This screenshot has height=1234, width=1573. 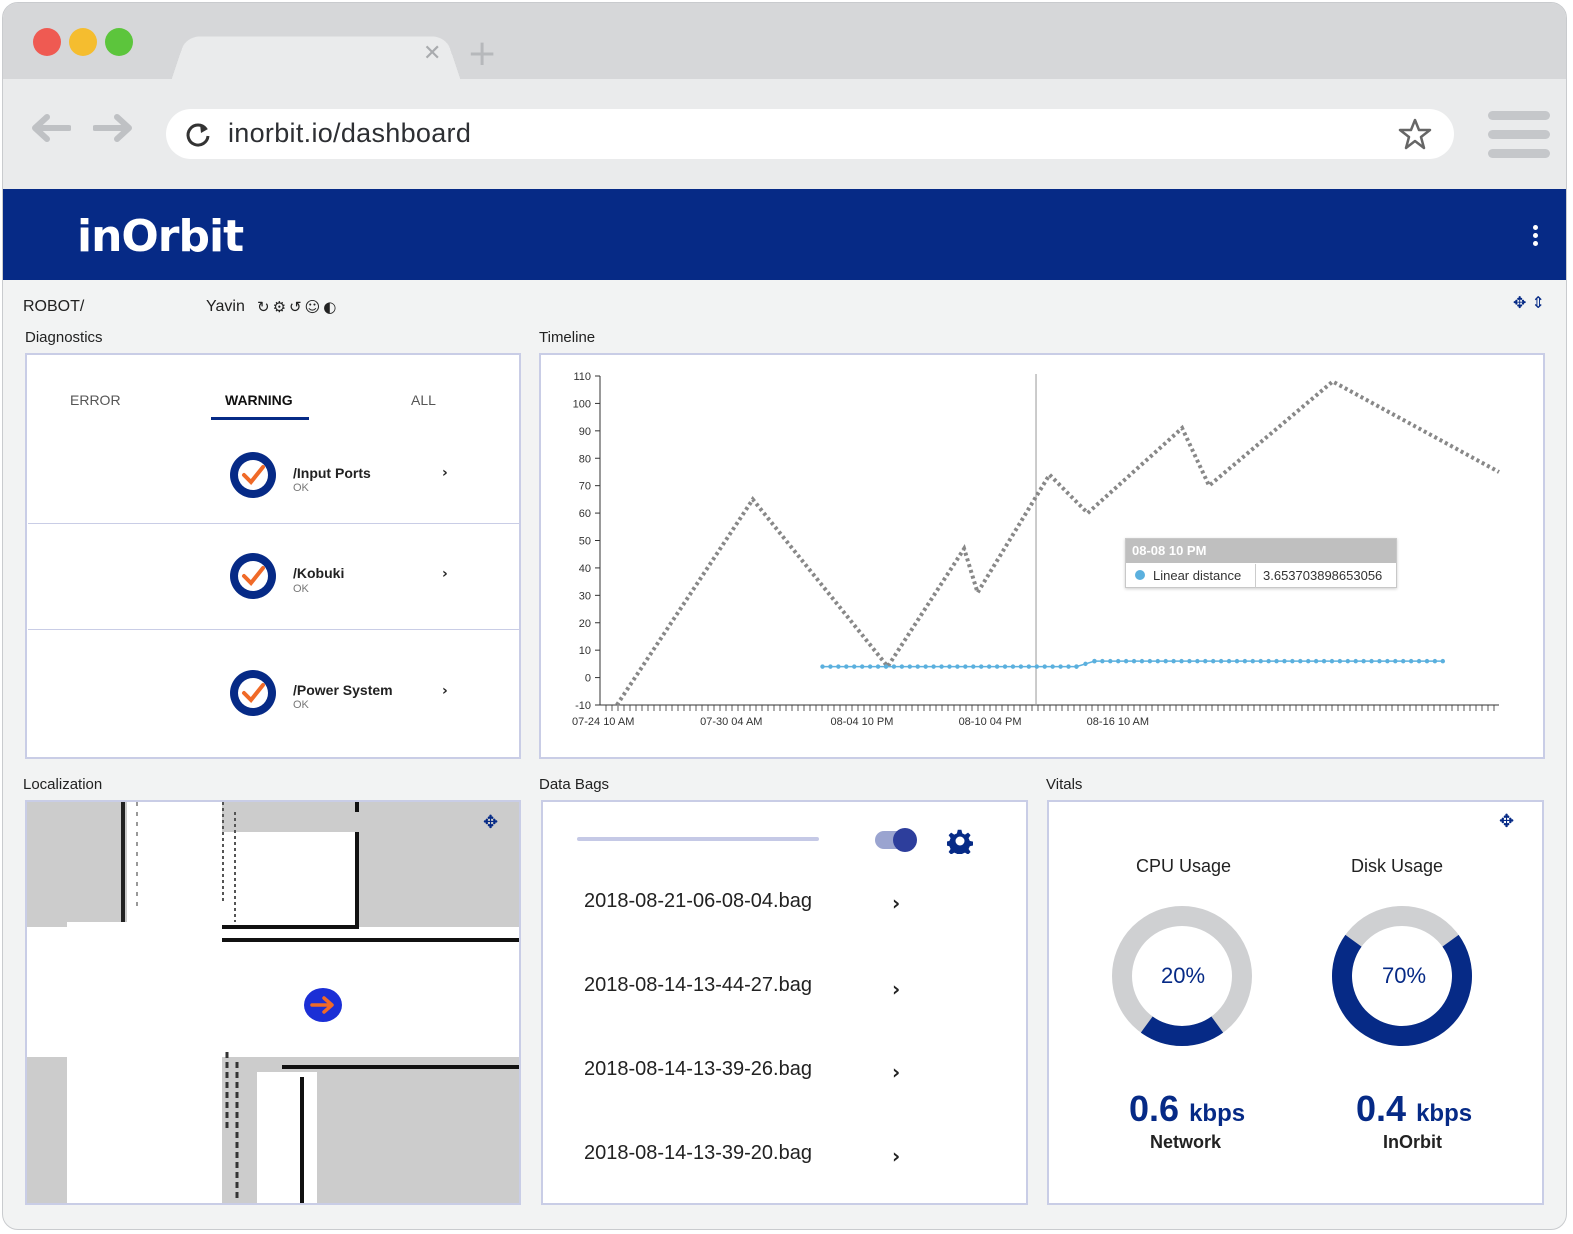 I want to click on y-tick-label: 80, so click(x=585, y=459).